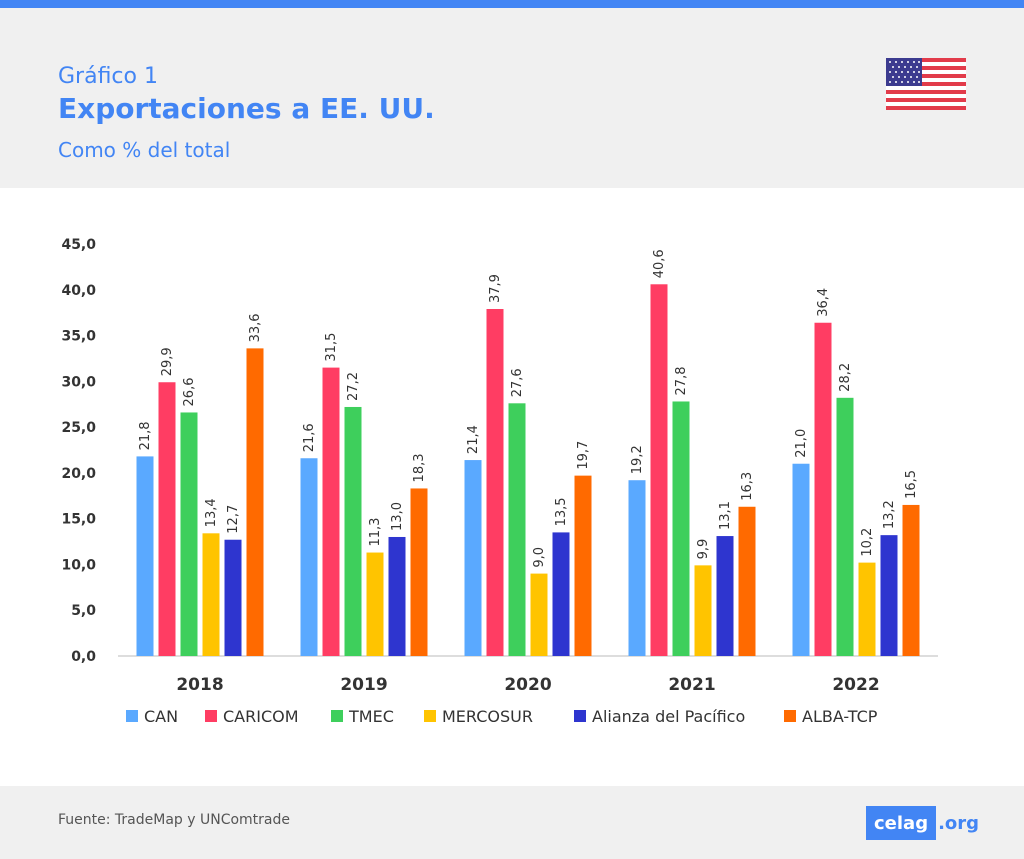 The width and height of the screenshot is (1024, 859). I want to click on chart-label: Gráfico 1, so click(108, 76).